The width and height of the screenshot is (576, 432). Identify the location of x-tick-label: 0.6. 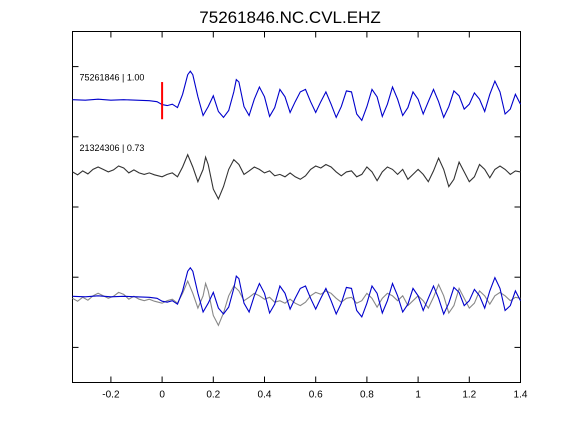
(316, 395).